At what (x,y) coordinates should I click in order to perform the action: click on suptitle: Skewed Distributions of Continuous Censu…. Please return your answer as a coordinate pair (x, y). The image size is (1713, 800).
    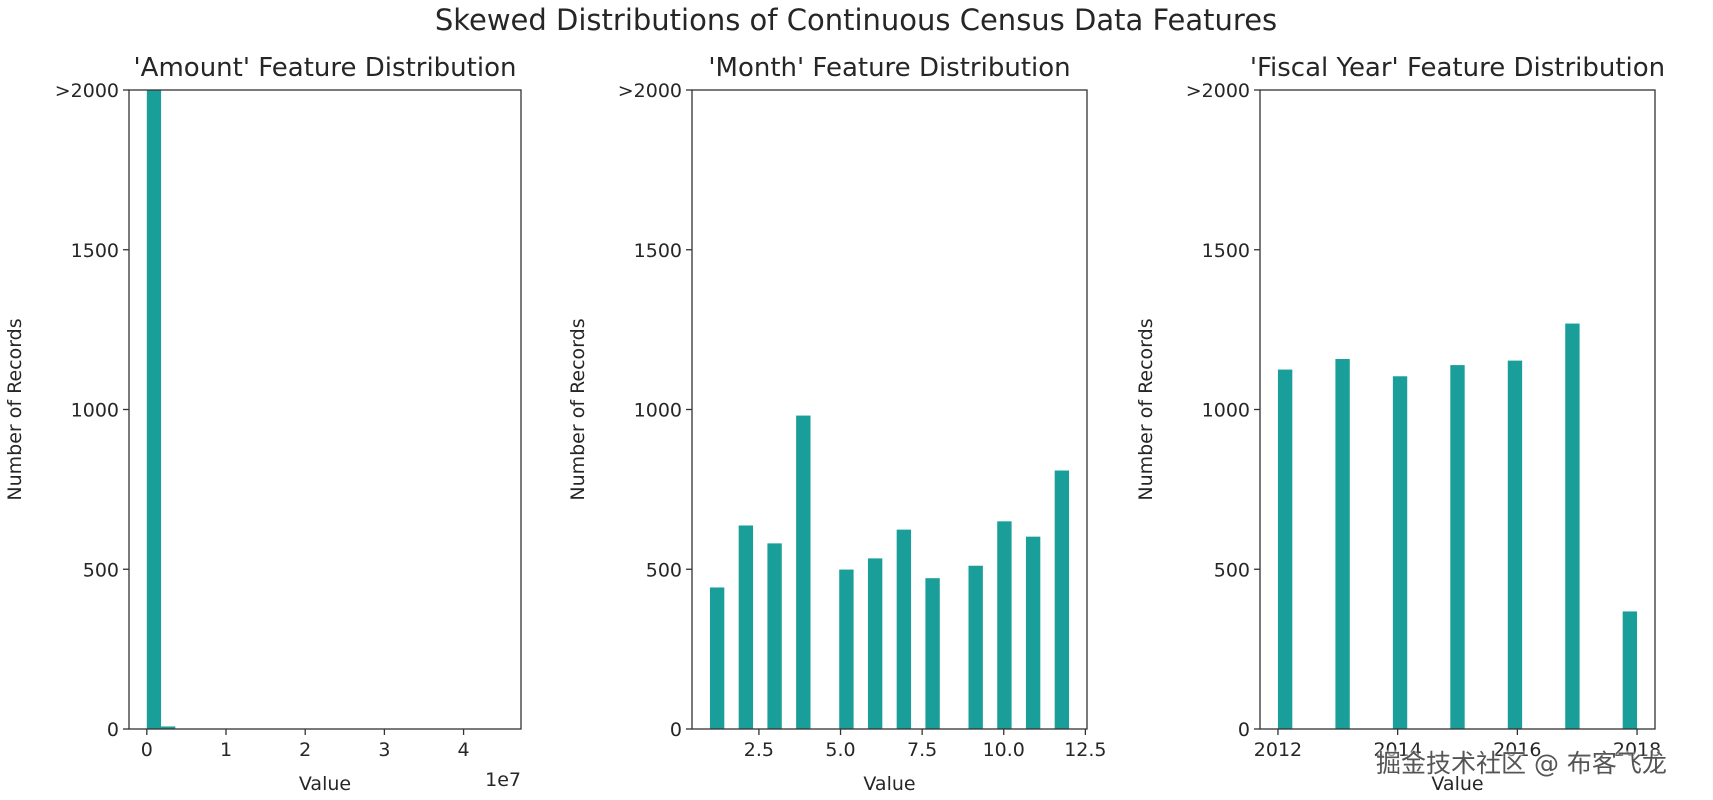
    Looking at the image, I should click on (856, 20).